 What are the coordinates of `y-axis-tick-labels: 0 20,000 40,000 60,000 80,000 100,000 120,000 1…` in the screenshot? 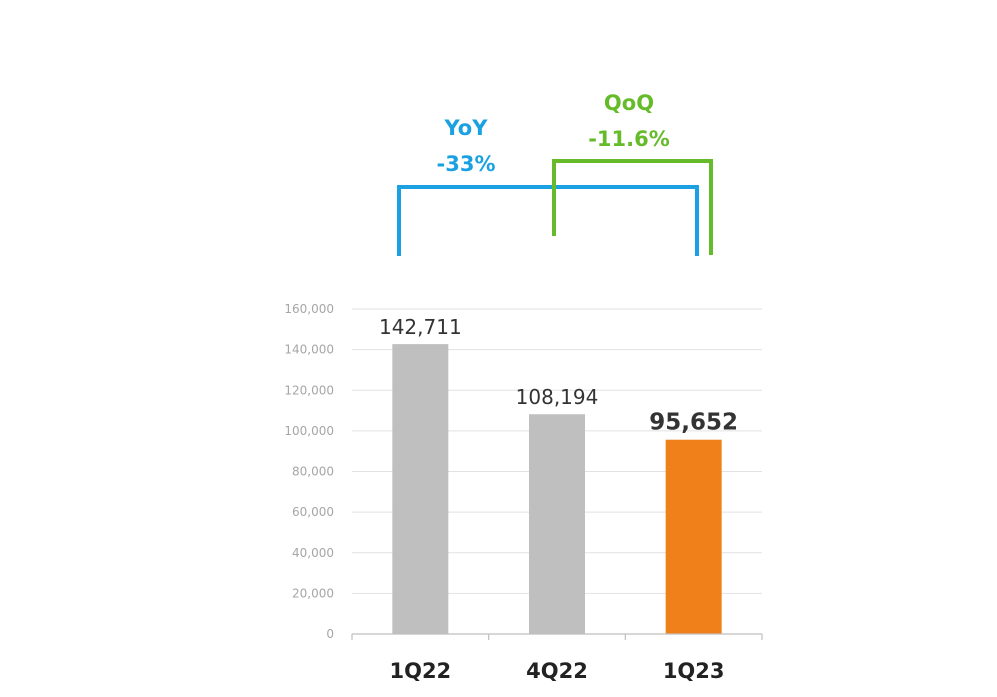 It's located at (309, 471).